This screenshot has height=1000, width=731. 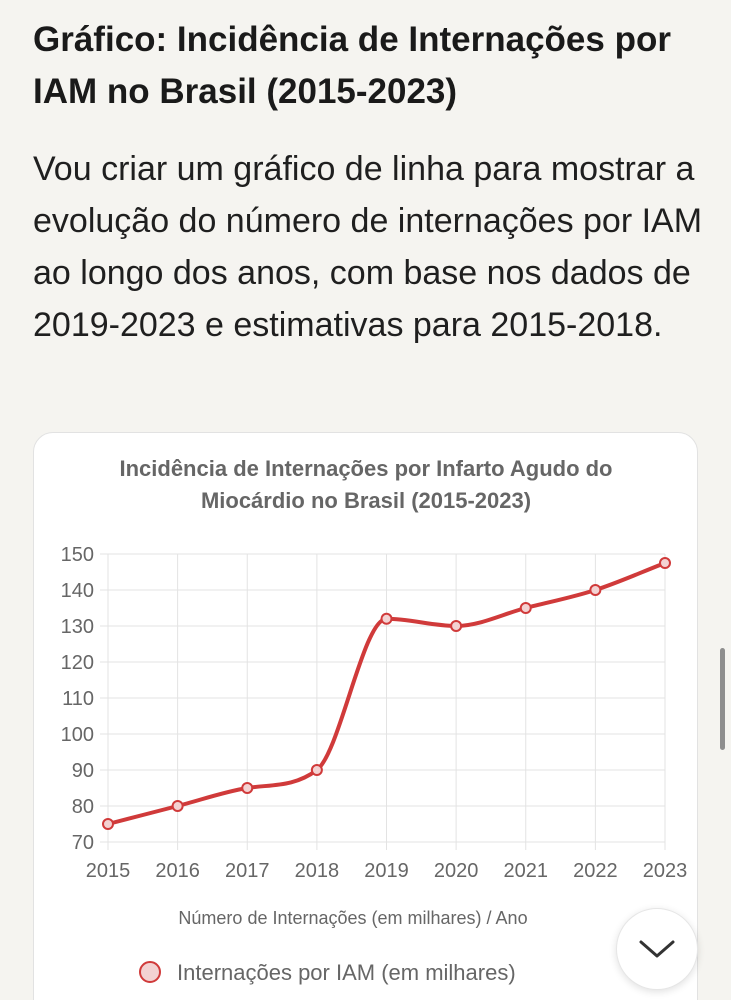 I want to click on y-tick-label: 120, so click(x=77, y=663).